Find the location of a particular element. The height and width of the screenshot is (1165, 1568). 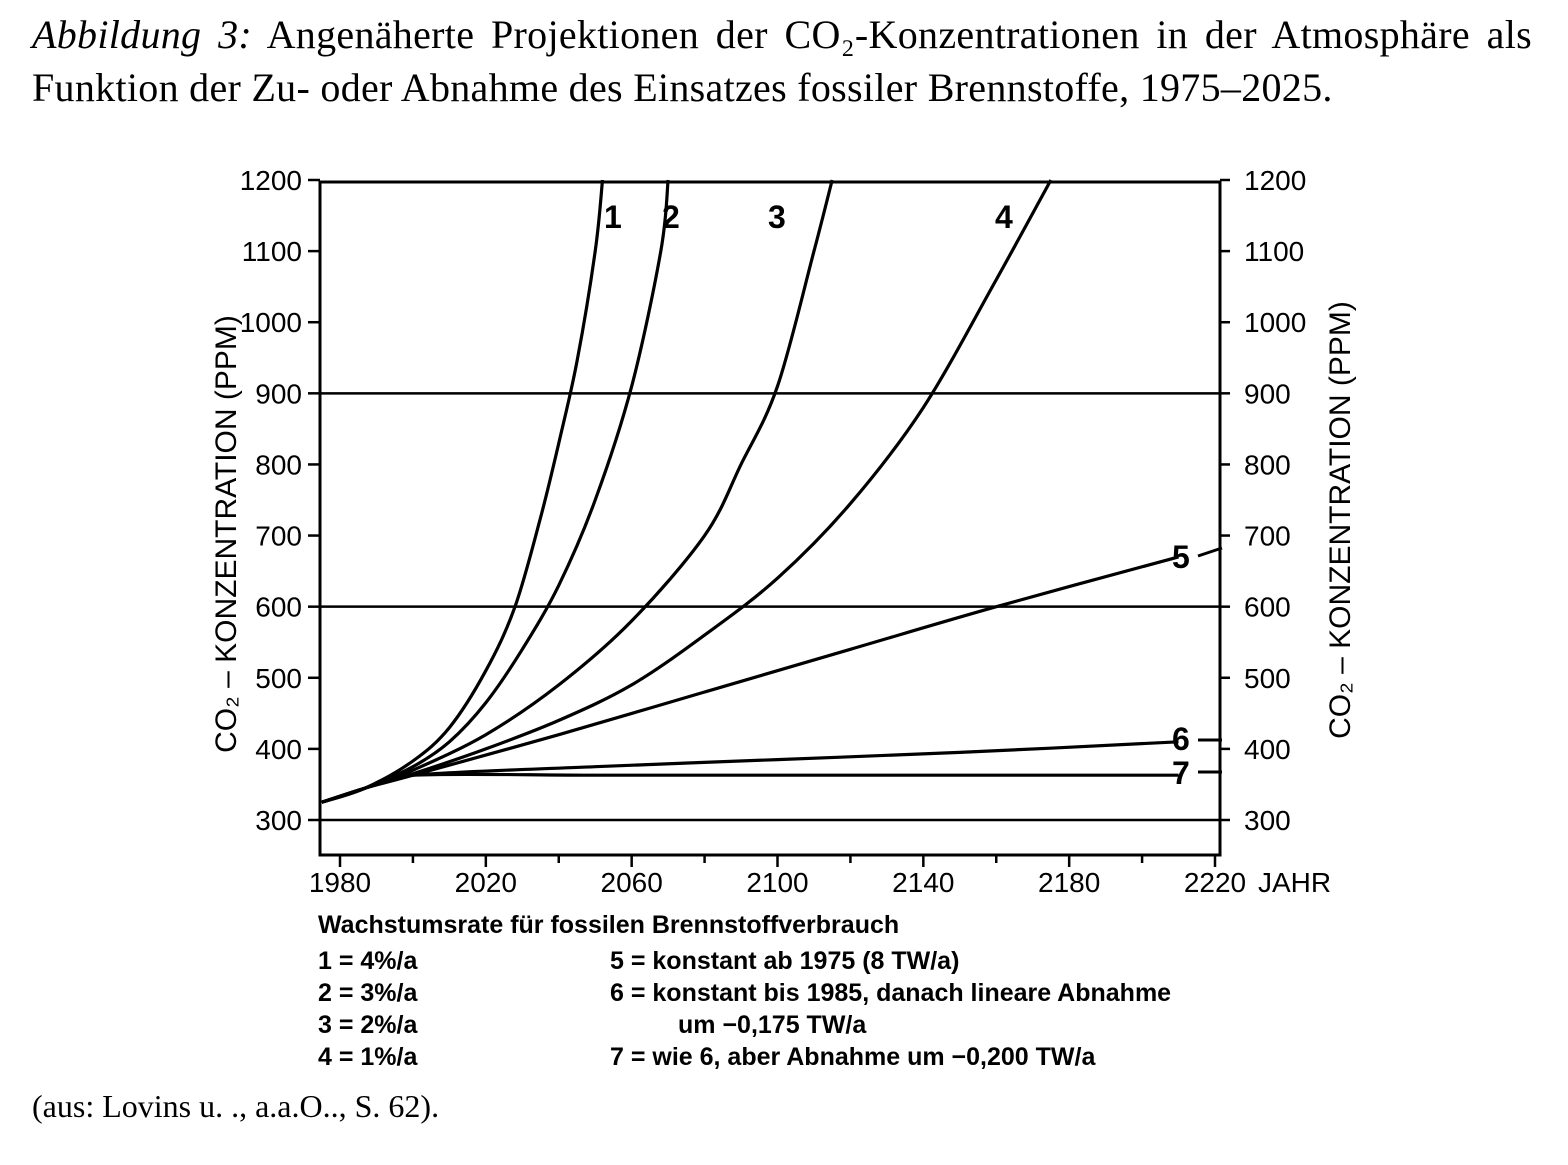

caption-lead: Abbildung 3: is located at coordinates (142, 34).